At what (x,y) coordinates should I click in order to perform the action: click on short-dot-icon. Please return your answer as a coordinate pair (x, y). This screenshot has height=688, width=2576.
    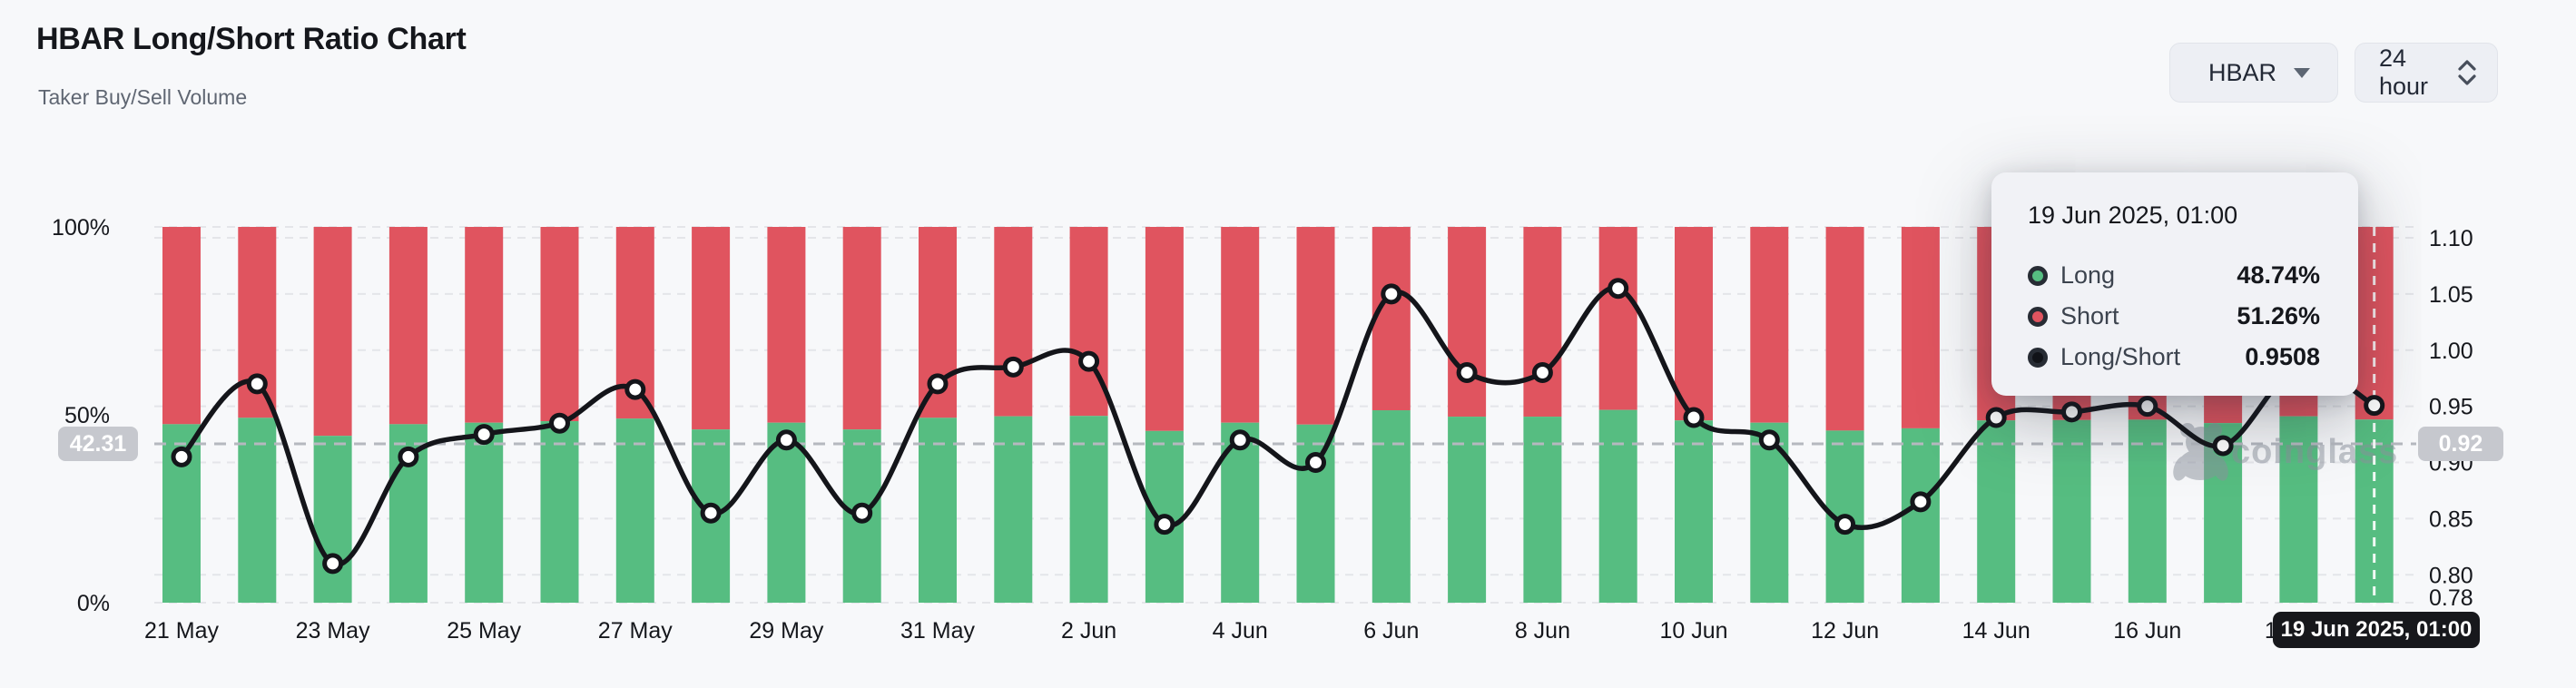
    Looking at the image, I should click on (2038, 316).